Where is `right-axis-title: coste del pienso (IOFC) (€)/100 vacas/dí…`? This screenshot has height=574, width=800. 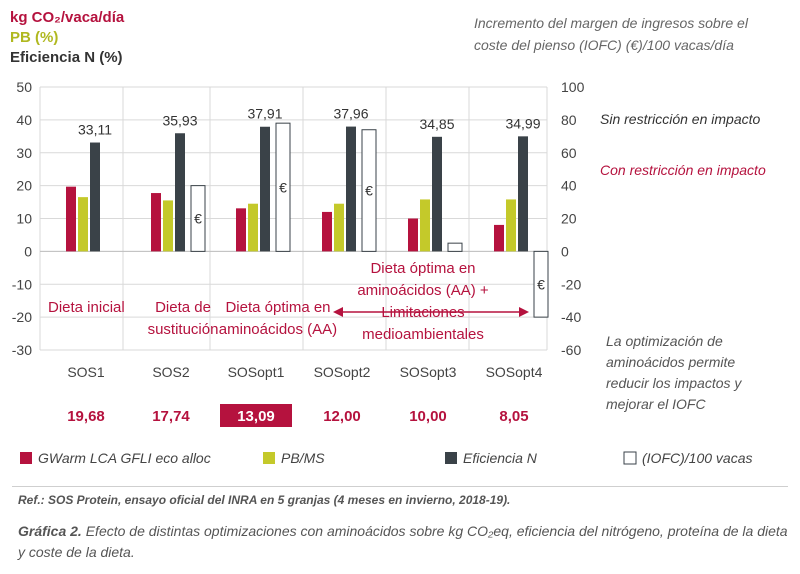 right-axis-title: coste del pienso (IOFC) (€)/100 vacas/dí… is located at coordinates (604, 45).